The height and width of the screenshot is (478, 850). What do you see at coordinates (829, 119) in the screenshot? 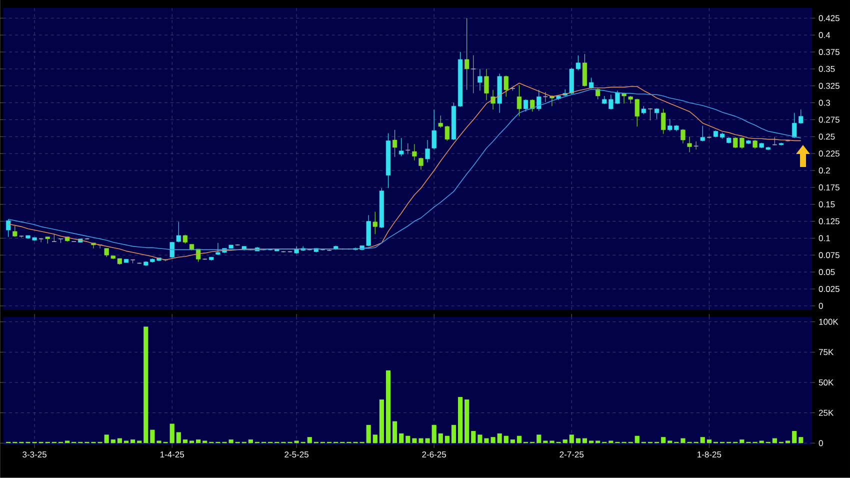
I see `y-tick-label: 0.275` at bounding box center [829, 119].